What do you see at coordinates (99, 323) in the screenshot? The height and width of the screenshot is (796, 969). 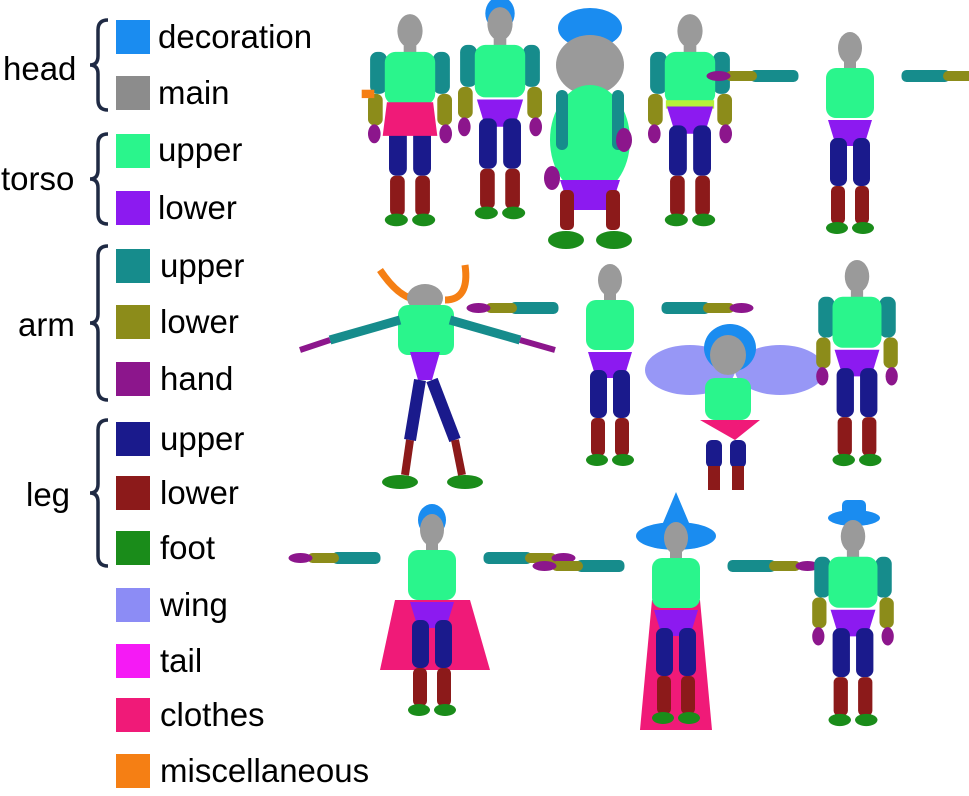 I see `brace-arm` at bounding box center [99, 323].